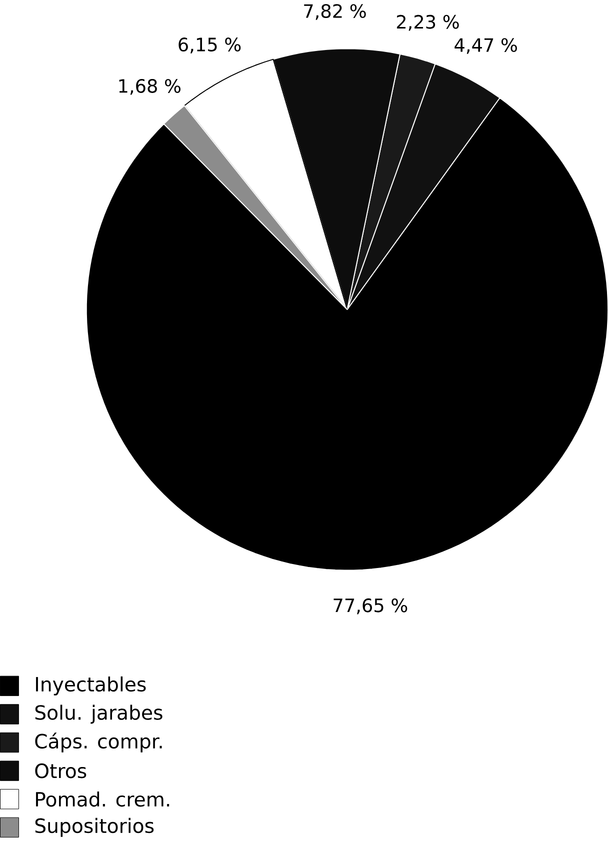  I want to click on legend-label: Otros, so click(60, 770).